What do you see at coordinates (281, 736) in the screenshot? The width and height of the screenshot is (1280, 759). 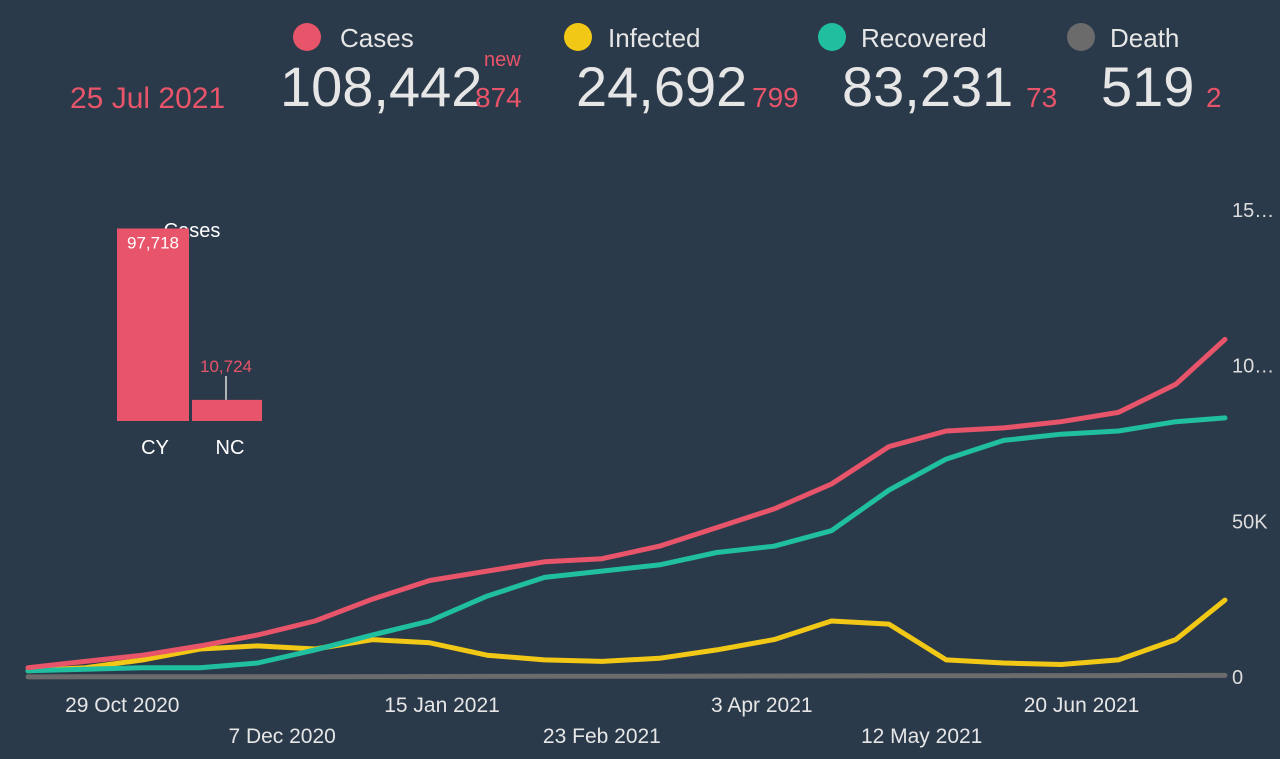 I see `x-tick-label: 7 Dec 2020` at bounding box center [281, 736].